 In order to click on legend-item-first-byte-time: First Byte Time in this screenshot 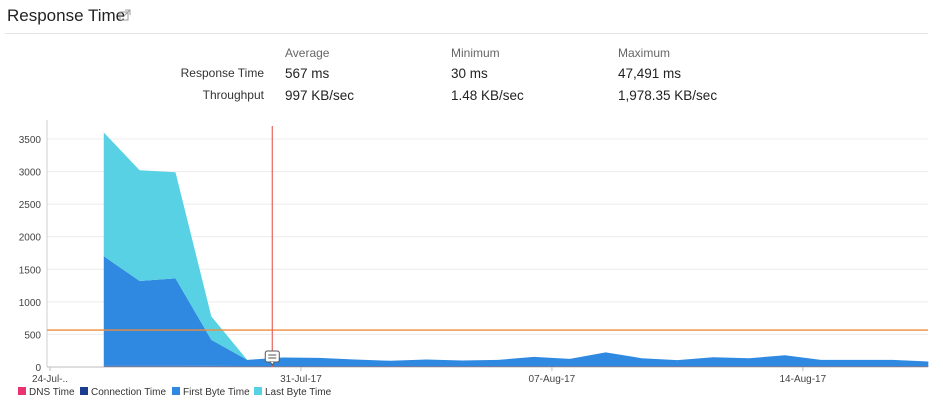, I will do `click(211, 392)`.